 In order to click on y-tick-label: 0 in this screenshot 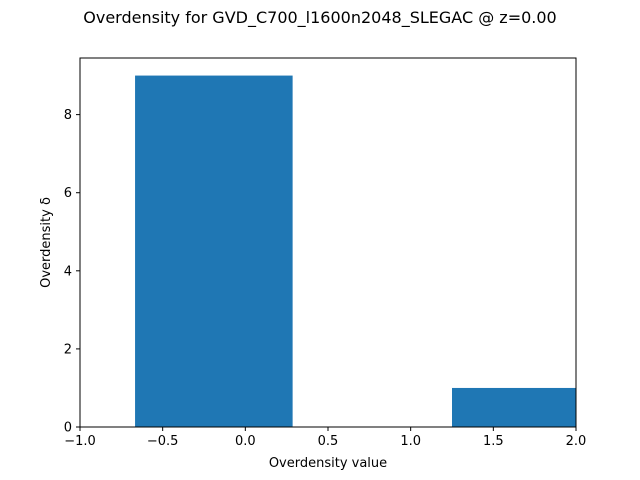, I will do `click(68, 428)`.